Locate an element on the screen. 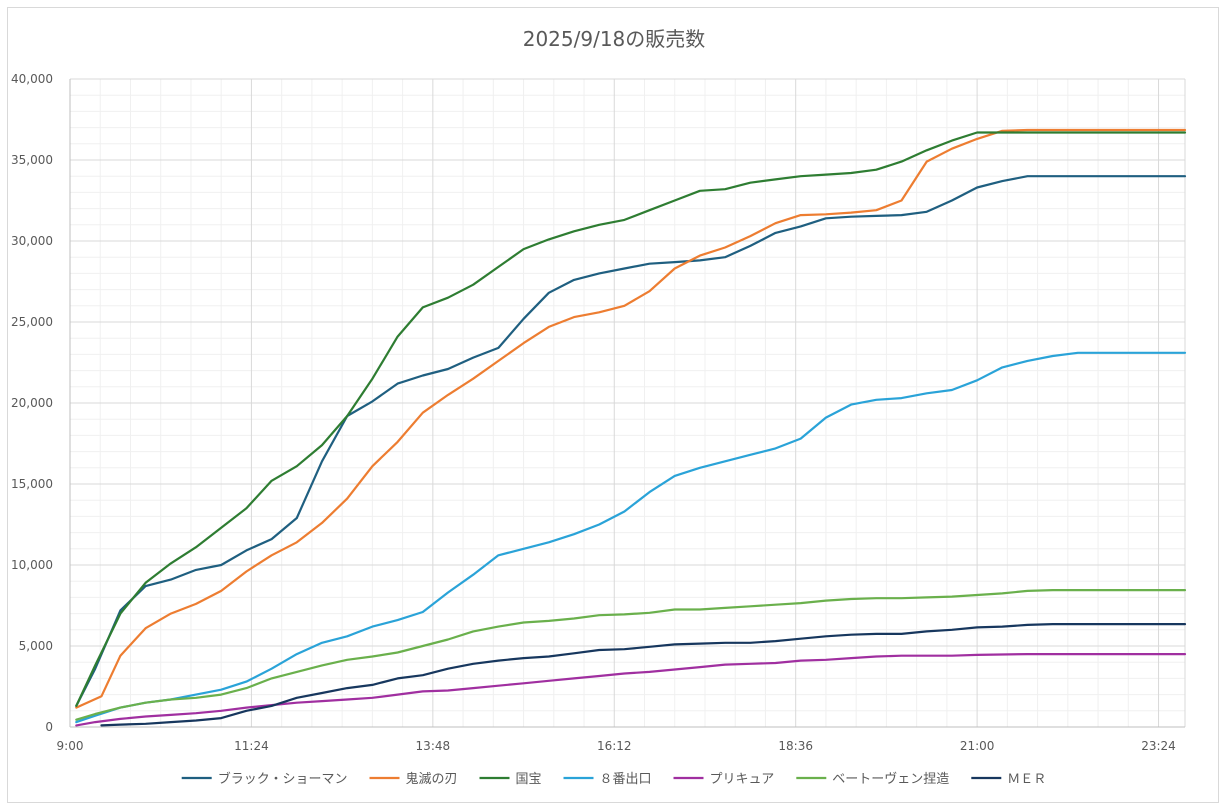  x-tick-label: 11:24 is located at coordinates (251, 746).